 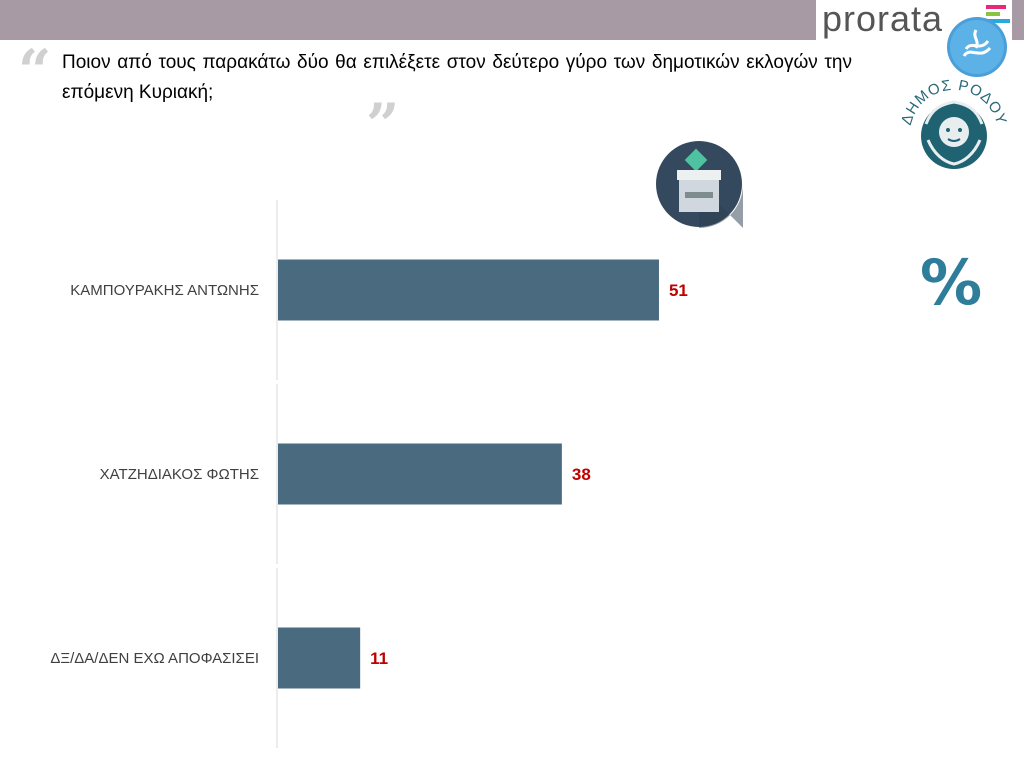 What do you see at coordinates (154, 658) in the screenshot?
I see `category-label: ΔΞ/ΔΑ/ΔΕΝ ΕΧΩ ΑΠΟΦΑΣΙΣΕΙ` at bounding box center [154, 658].